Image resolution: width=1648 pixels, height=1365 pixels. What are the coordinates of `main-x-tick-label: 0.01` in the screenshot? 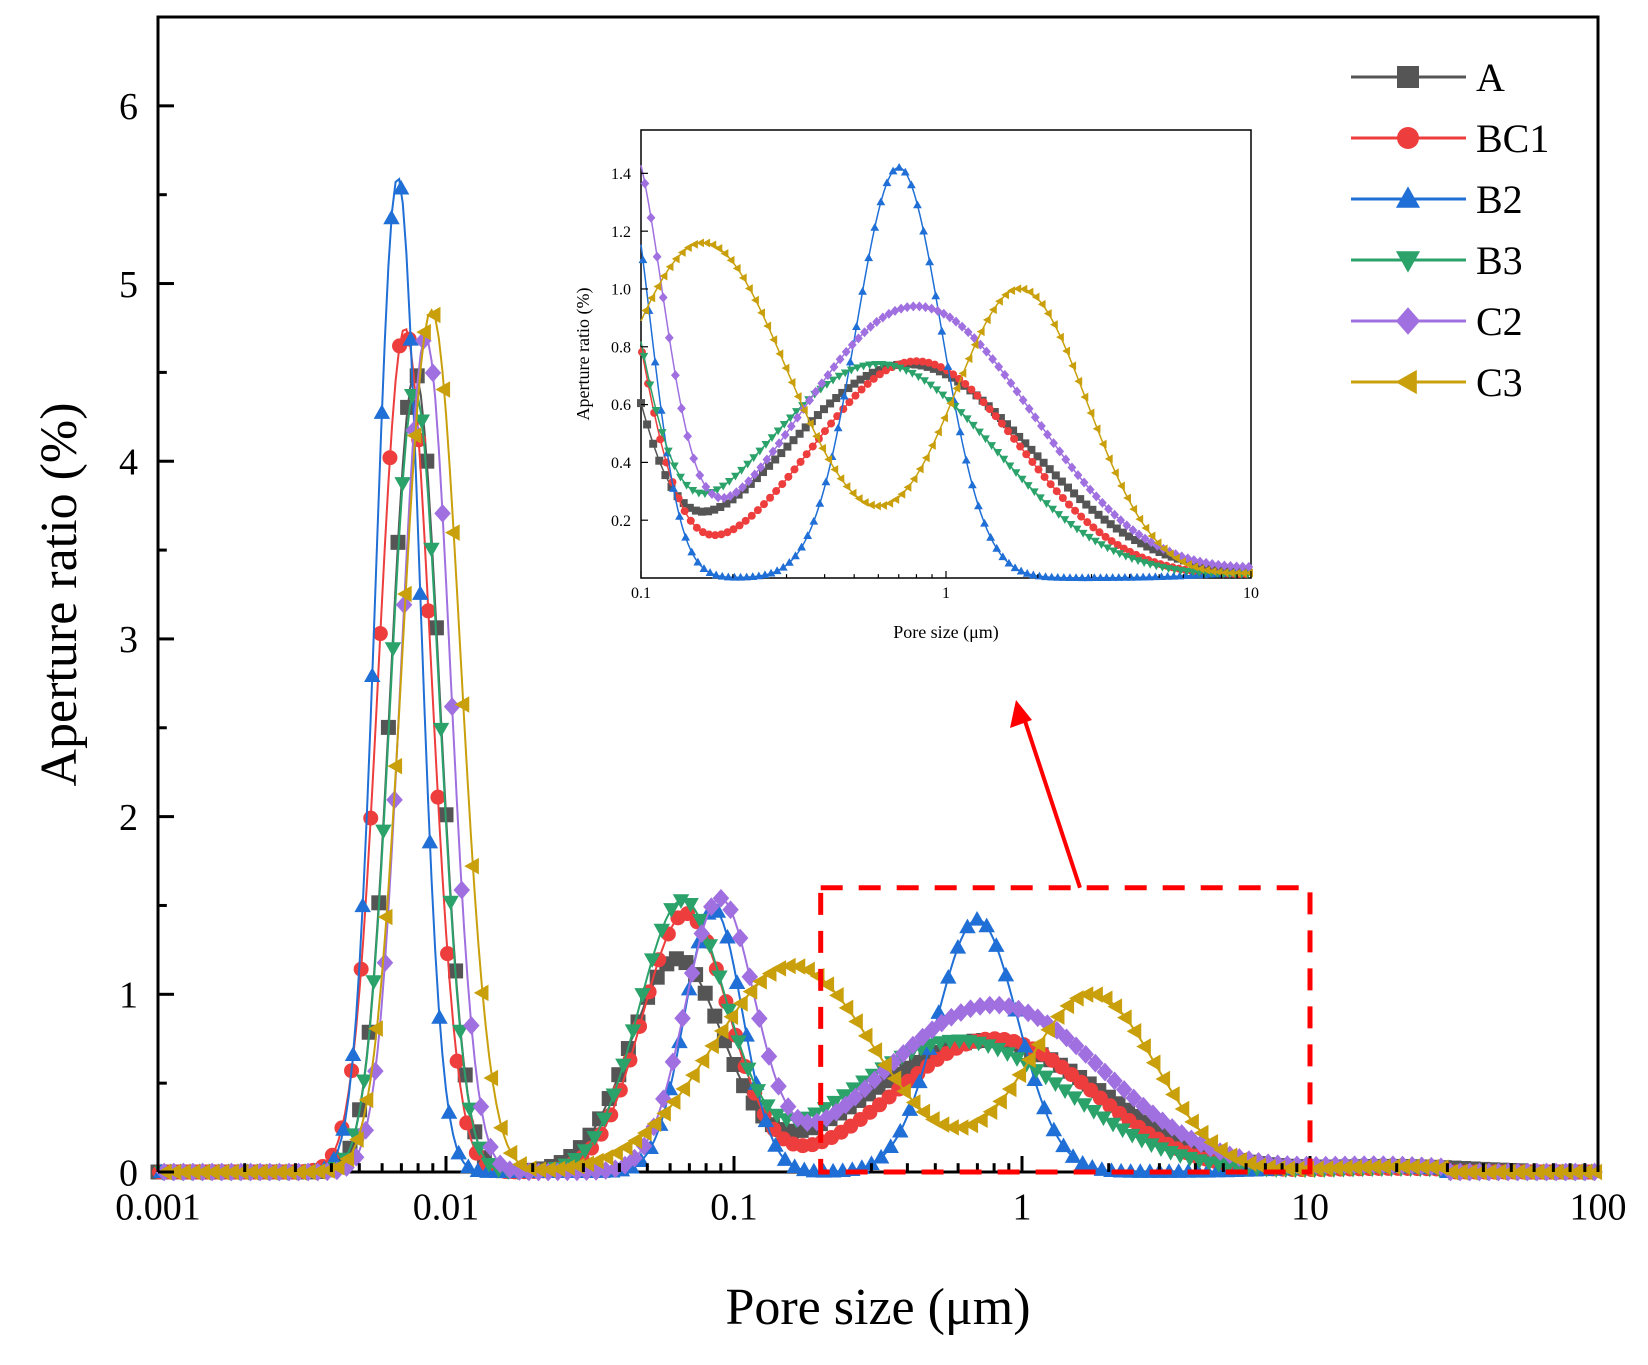 It's located at (446, 1208).